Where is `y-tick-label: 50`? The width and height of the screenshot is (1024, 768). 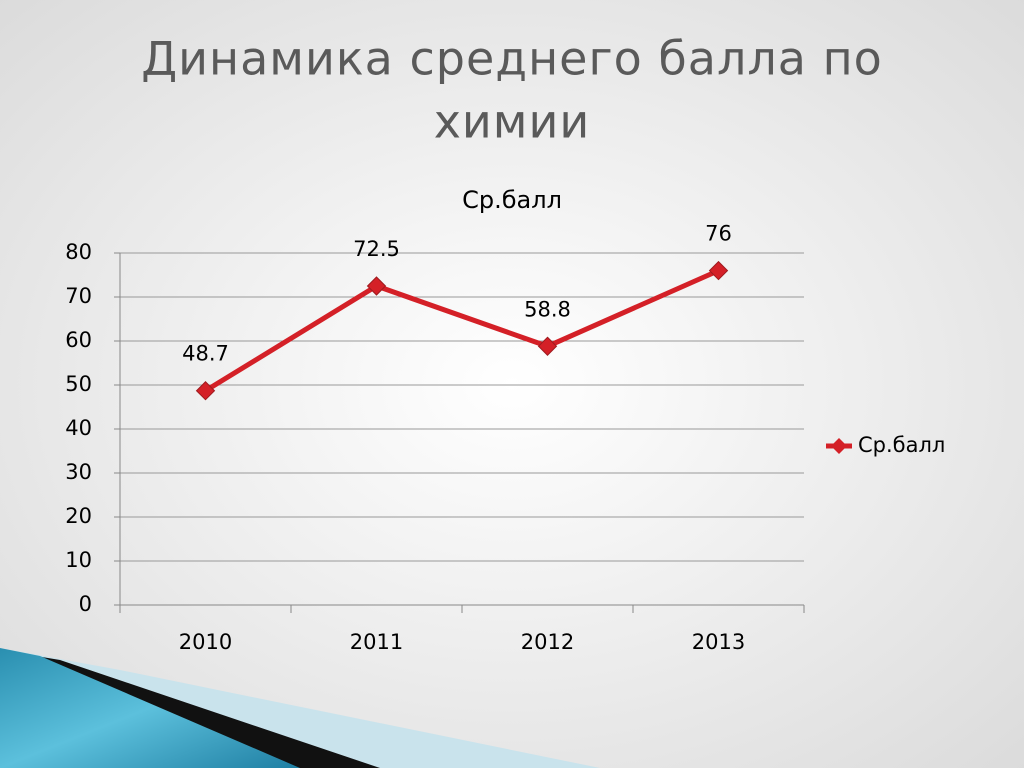 y-tick-label: 50 is located at coordinates (78, 384).